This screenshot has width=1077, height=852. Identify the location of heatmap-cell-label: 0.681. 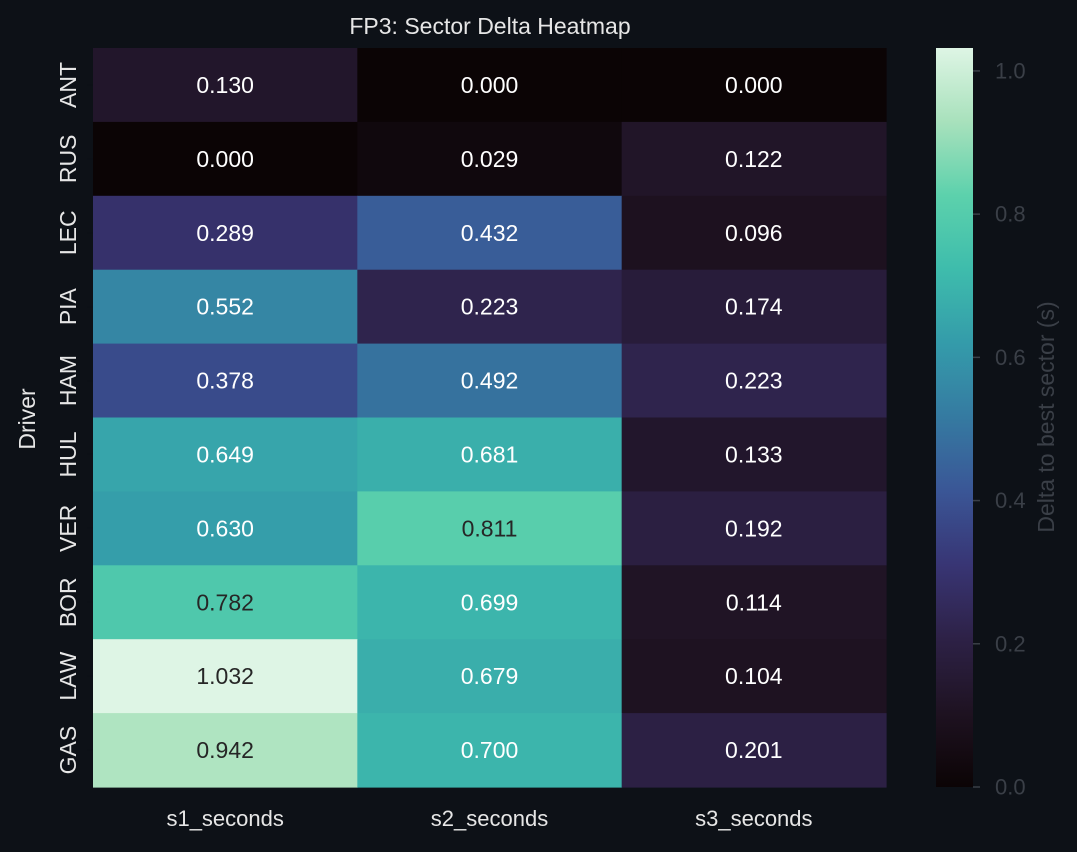
(490, 454).